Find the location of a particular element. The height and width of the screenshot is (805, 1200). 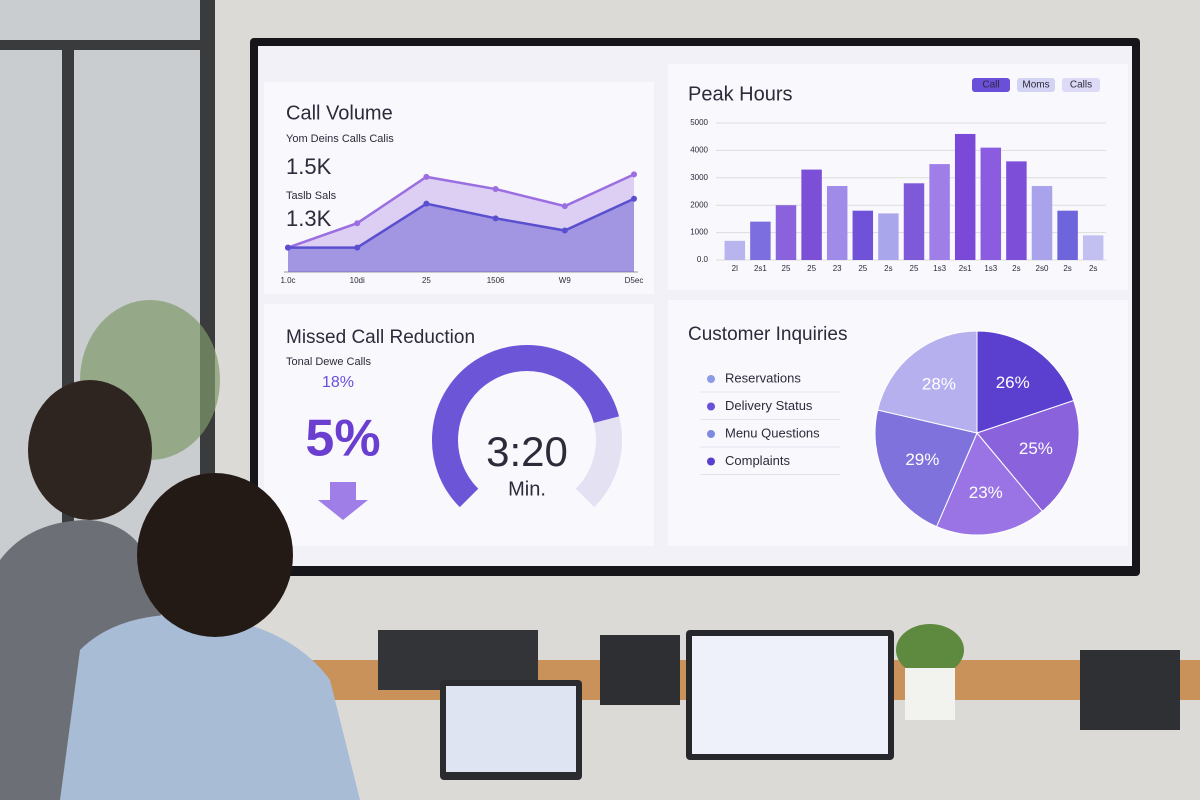

person-head is located at coordinates (90, 450).